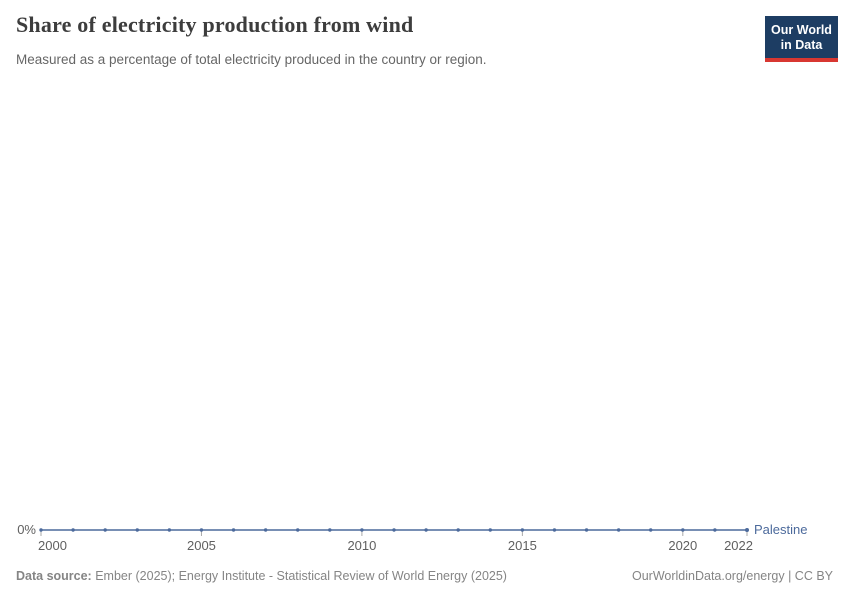  I want to click on credit-link: OurWorldinData.org/energy | CC BY, so click(732, 576).